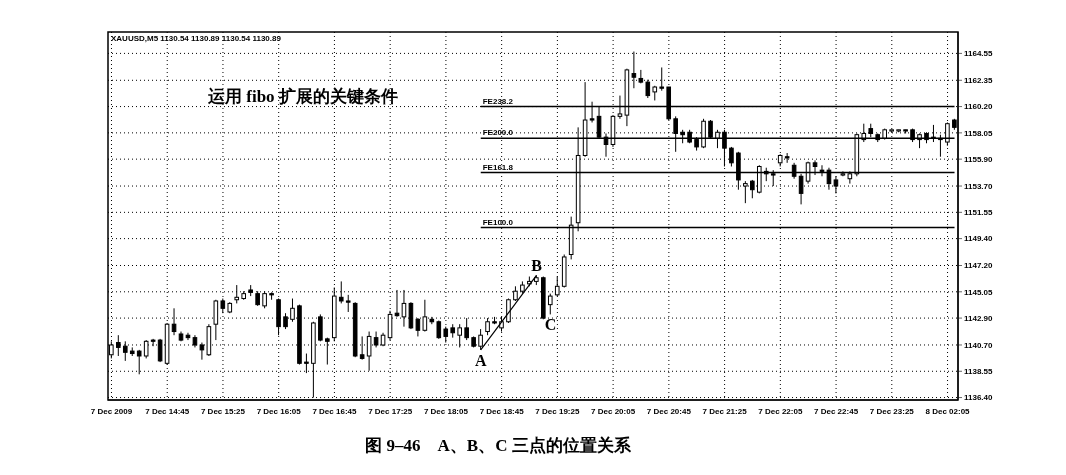  Describe the element at coordinates (279, 411) in the screenshot. I see `x-tick-label: 7 Dec 16:05` at that location.